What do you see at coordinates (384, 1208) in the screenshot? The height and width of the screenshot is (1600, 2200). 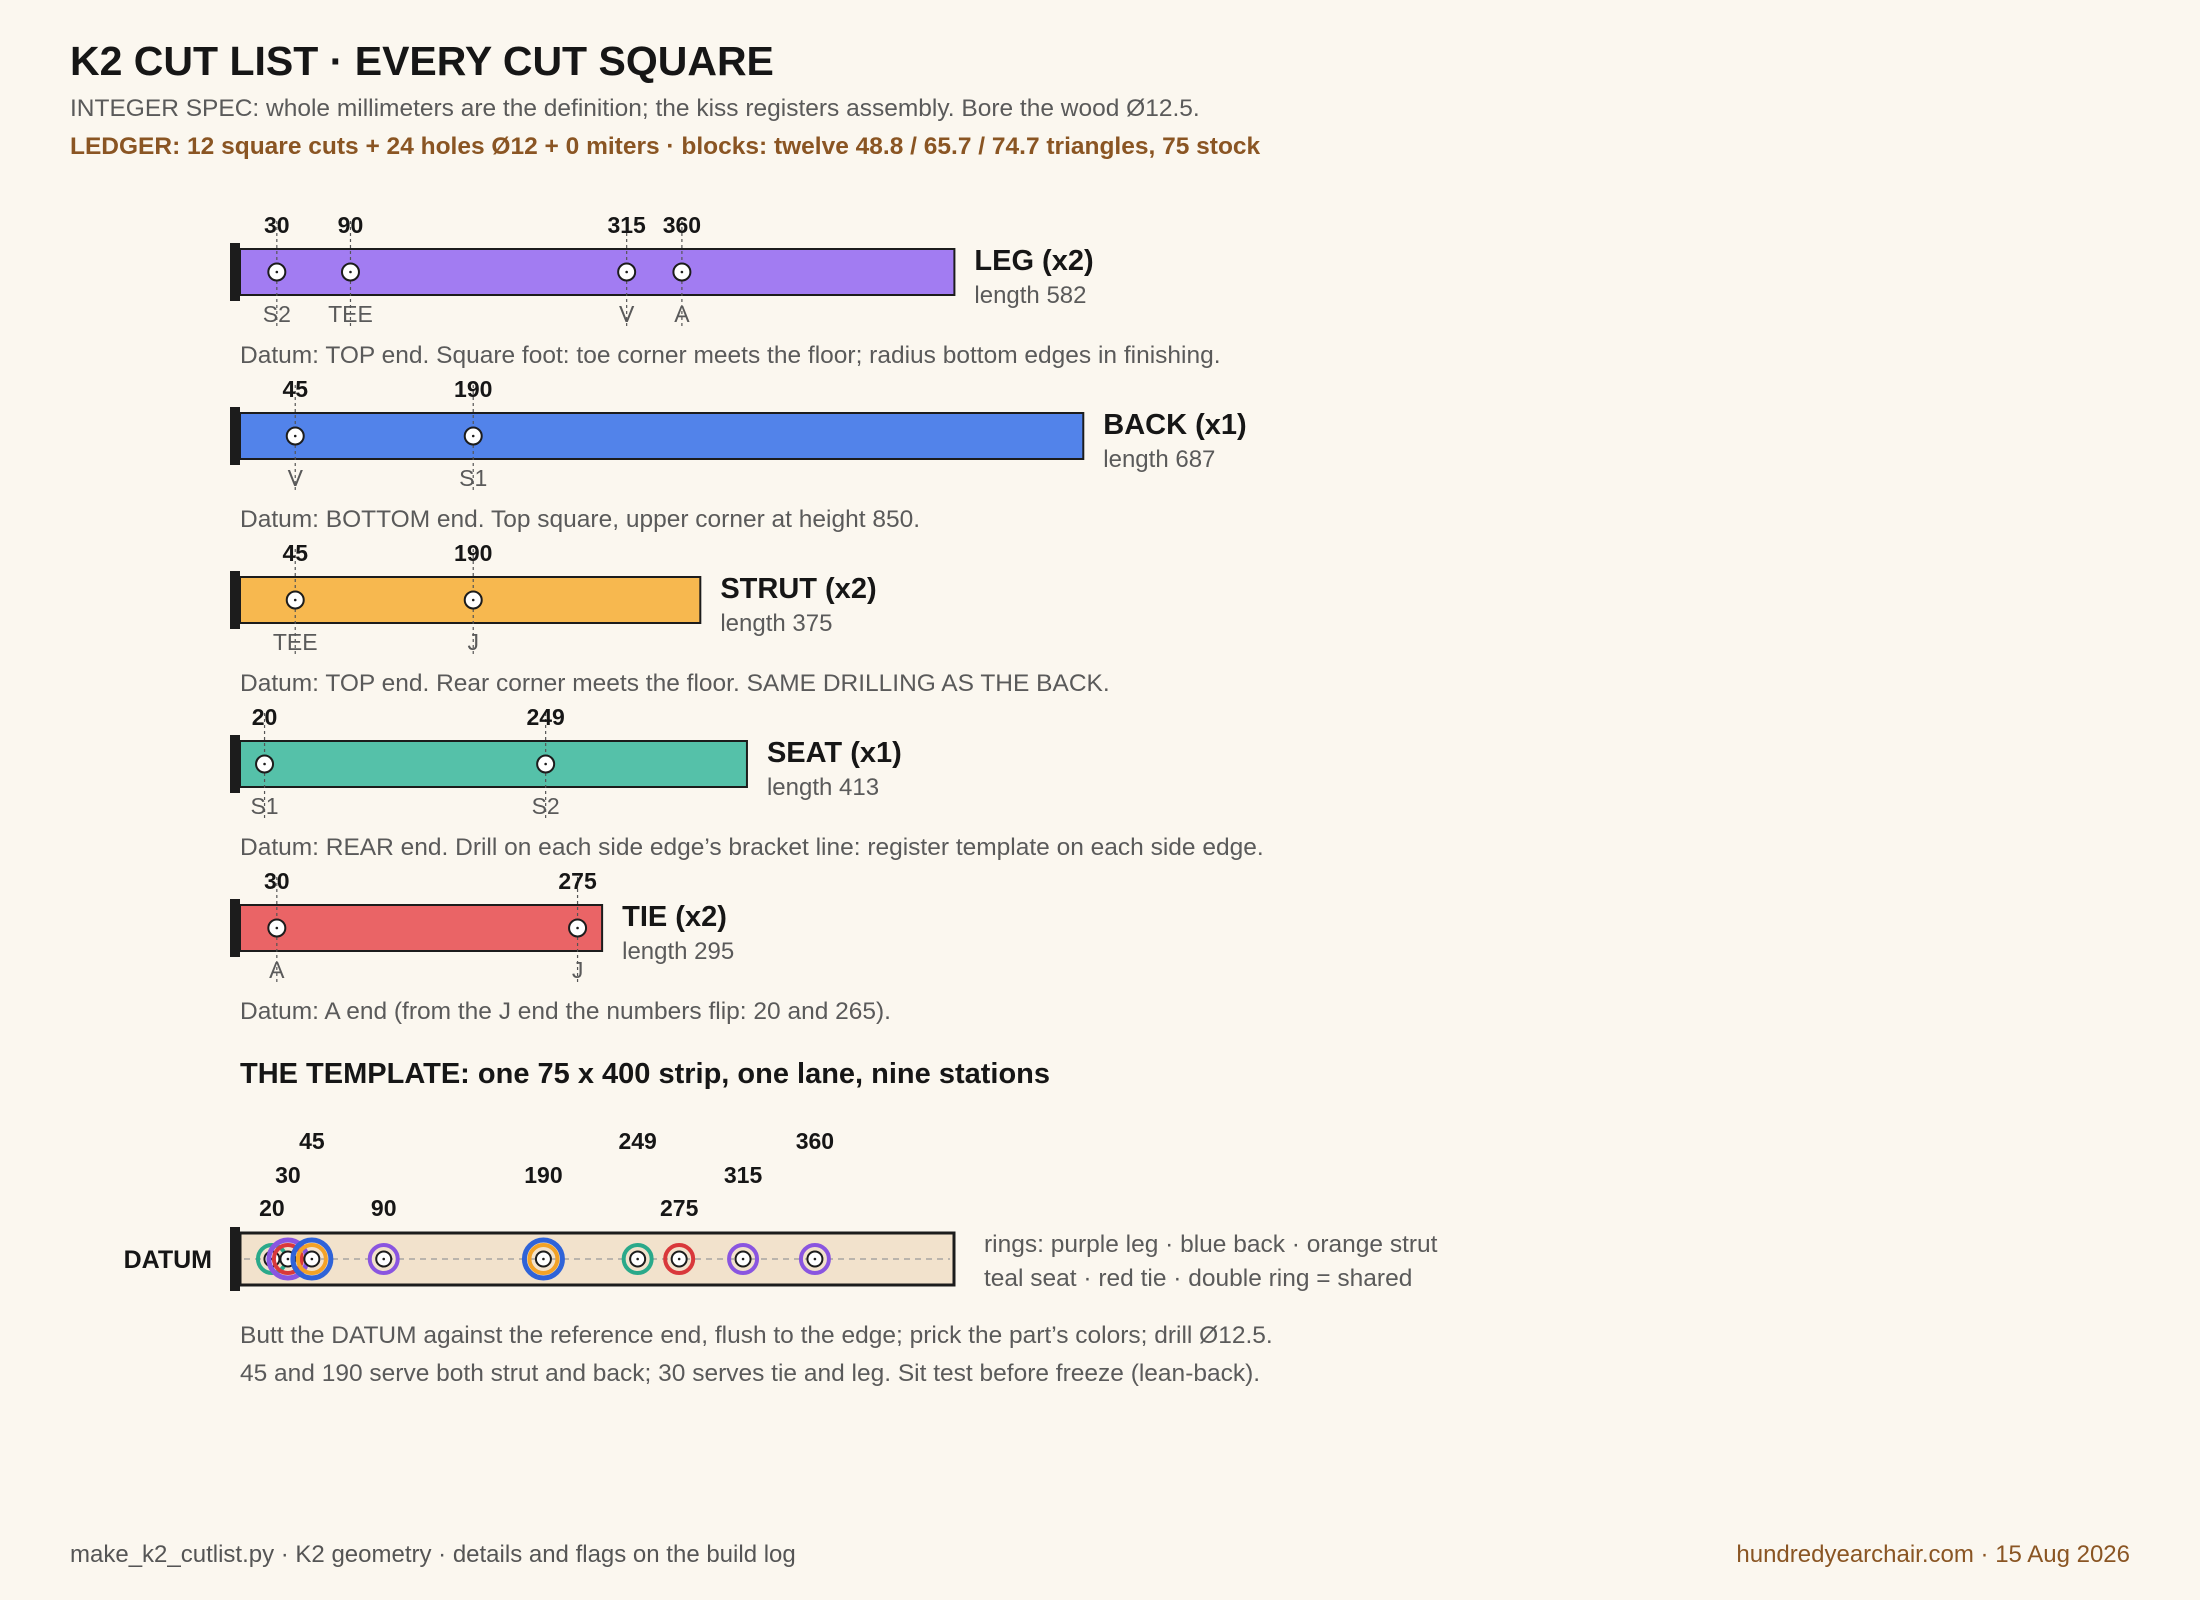 I see `station-position-label: 90` at bounding box center [384, 1208].